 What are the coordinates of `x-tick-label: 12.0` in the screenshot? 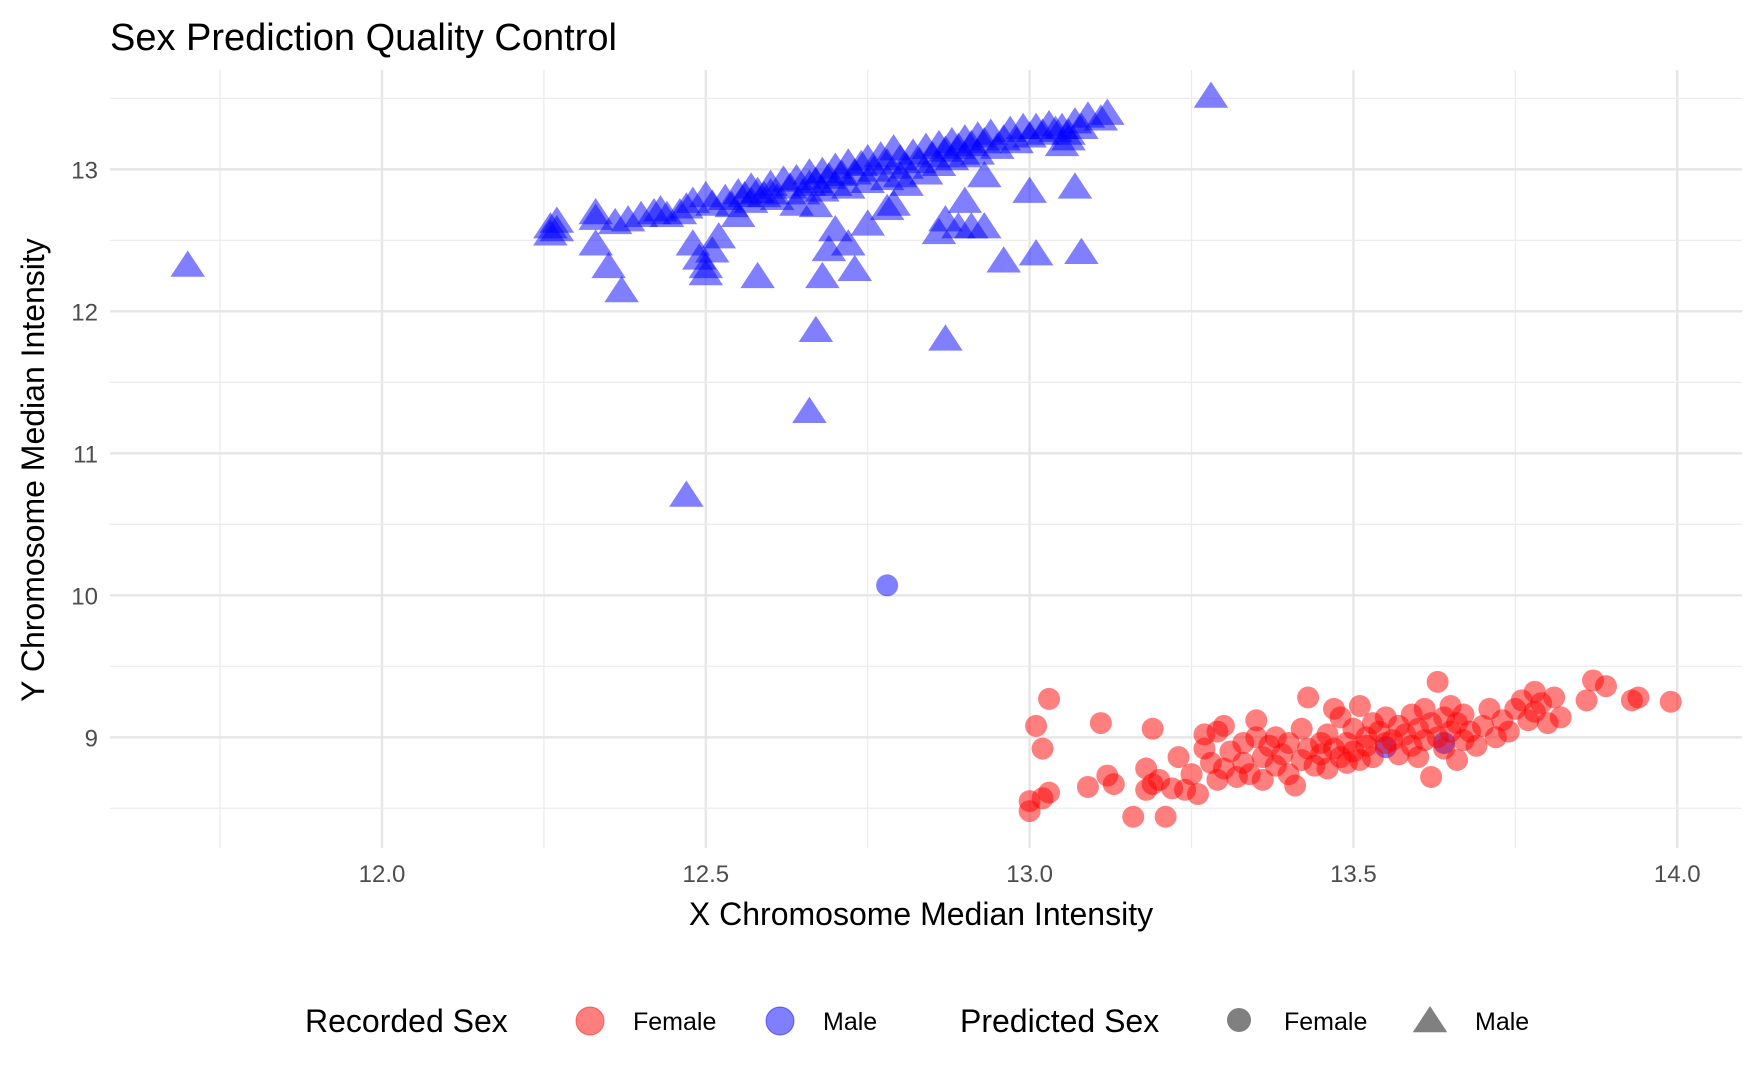 It's located at (382, 874).